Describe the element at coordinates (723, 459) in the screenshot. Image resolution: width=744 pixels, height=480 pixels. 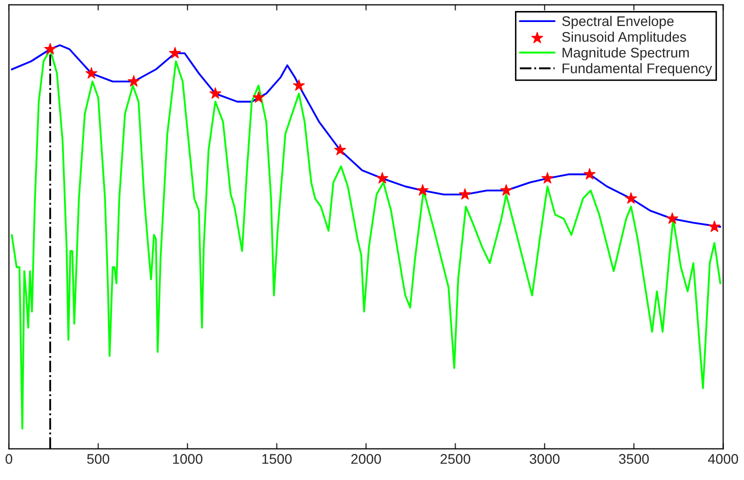
I see `x-tick-label: 4000` at that location.